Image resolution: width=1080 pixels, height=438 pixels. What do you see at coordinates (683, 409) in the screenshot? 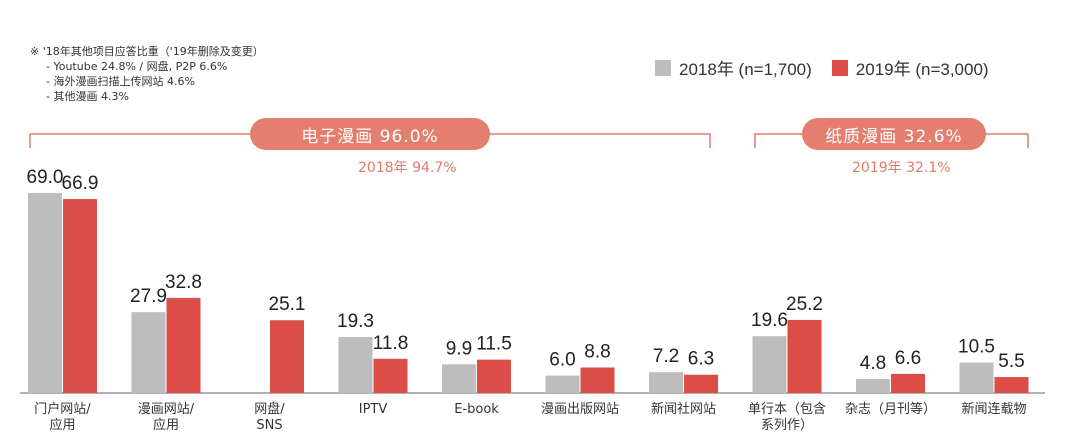
I see `x-tick-label: 新闻社网站` at bounding box center [683, 409].